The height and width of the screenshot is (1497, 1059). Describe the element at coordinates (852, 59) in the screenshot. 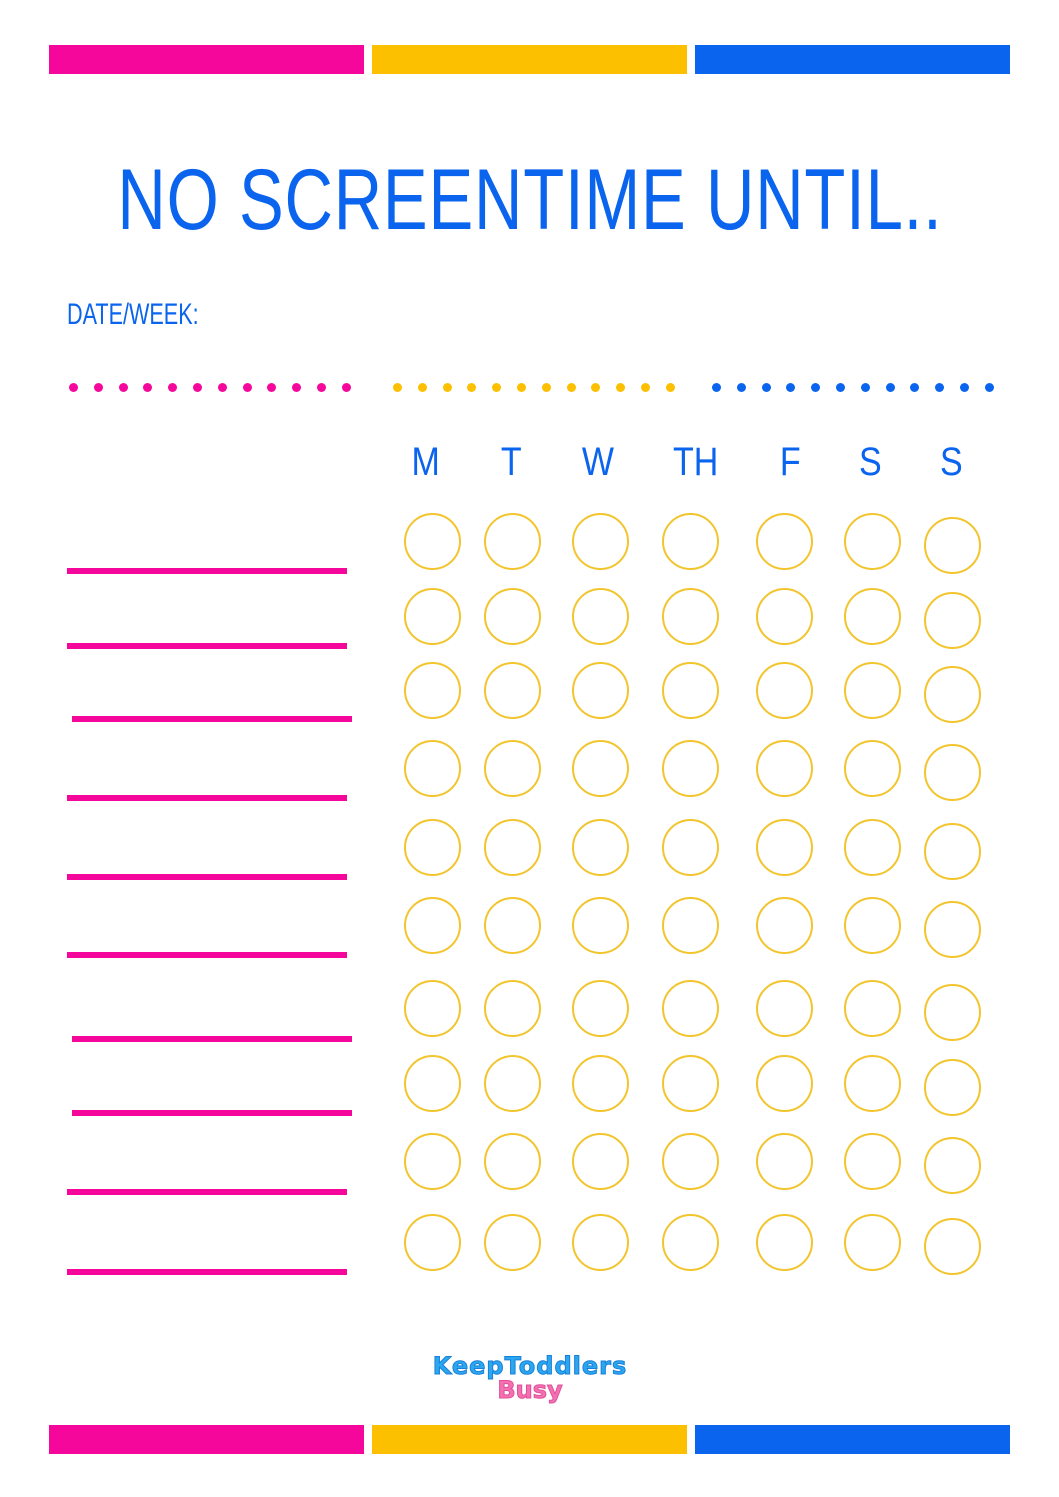

I see `top-bar-blue` at that location.